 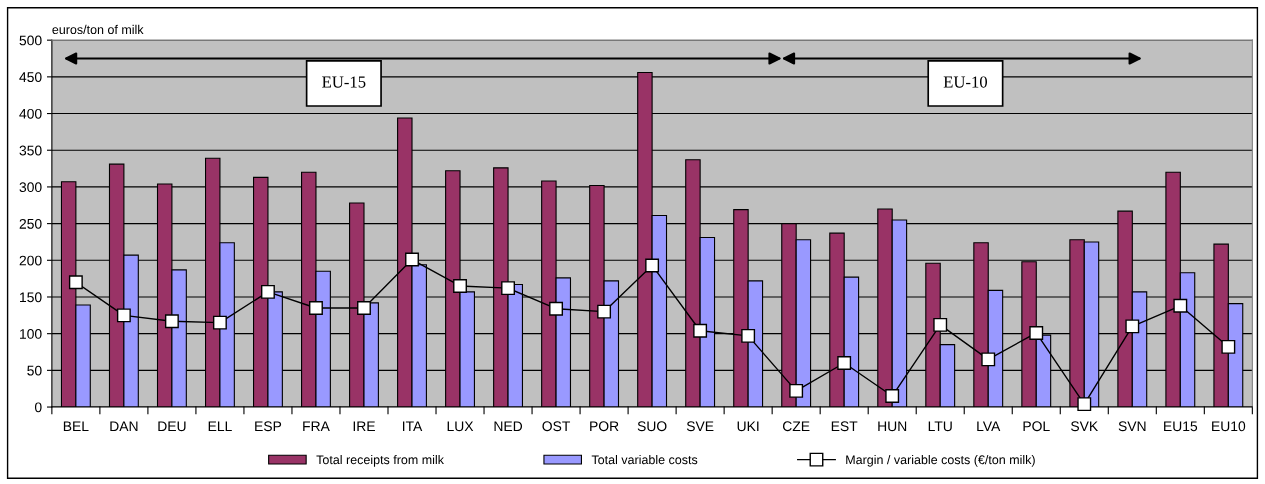 I want to click on x-tick-label: DEU, so click(x=172, y=426).